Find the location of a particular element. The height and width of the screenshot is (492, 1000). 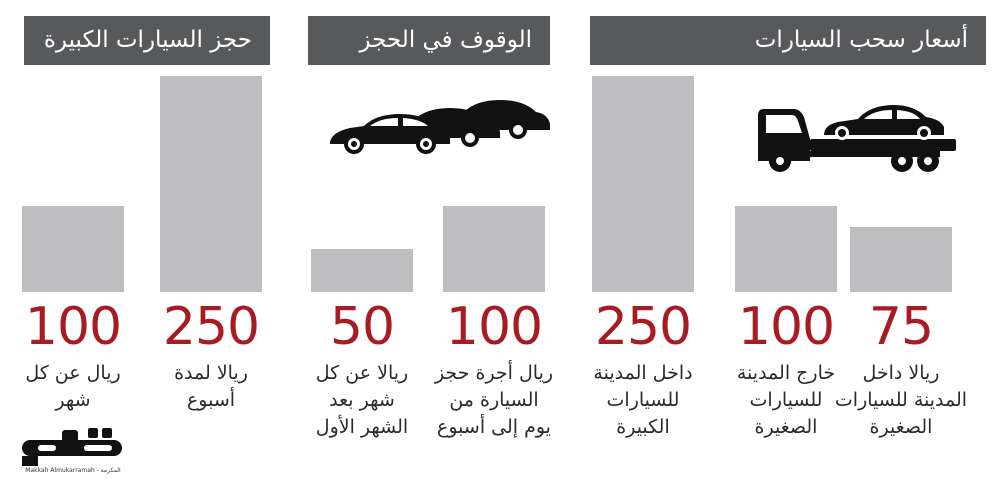

section-header-large-car-impound: حجز السيارات الكبيرة is located at coordinates (147, 40).